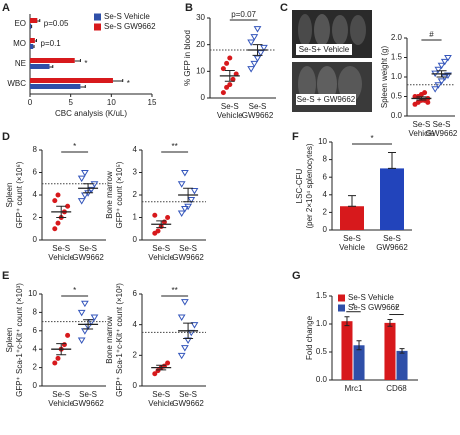  Describe the element at coordinates (200, 70) in the screenshot. I see `y-tick-label: 10` at that location.